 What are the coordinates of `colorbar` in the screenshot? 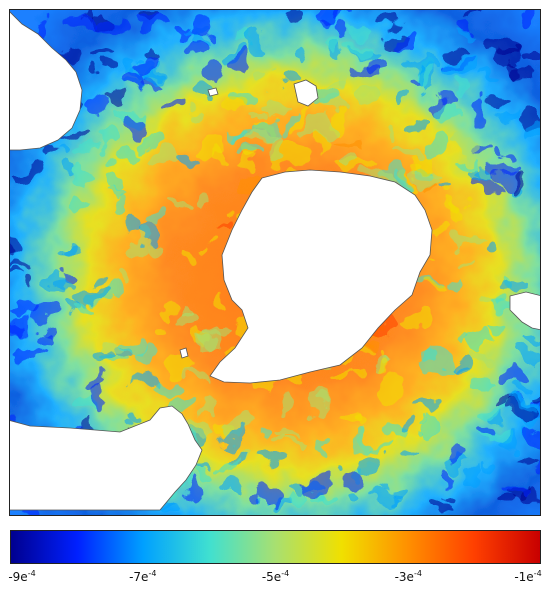 It's located at (275, 547).